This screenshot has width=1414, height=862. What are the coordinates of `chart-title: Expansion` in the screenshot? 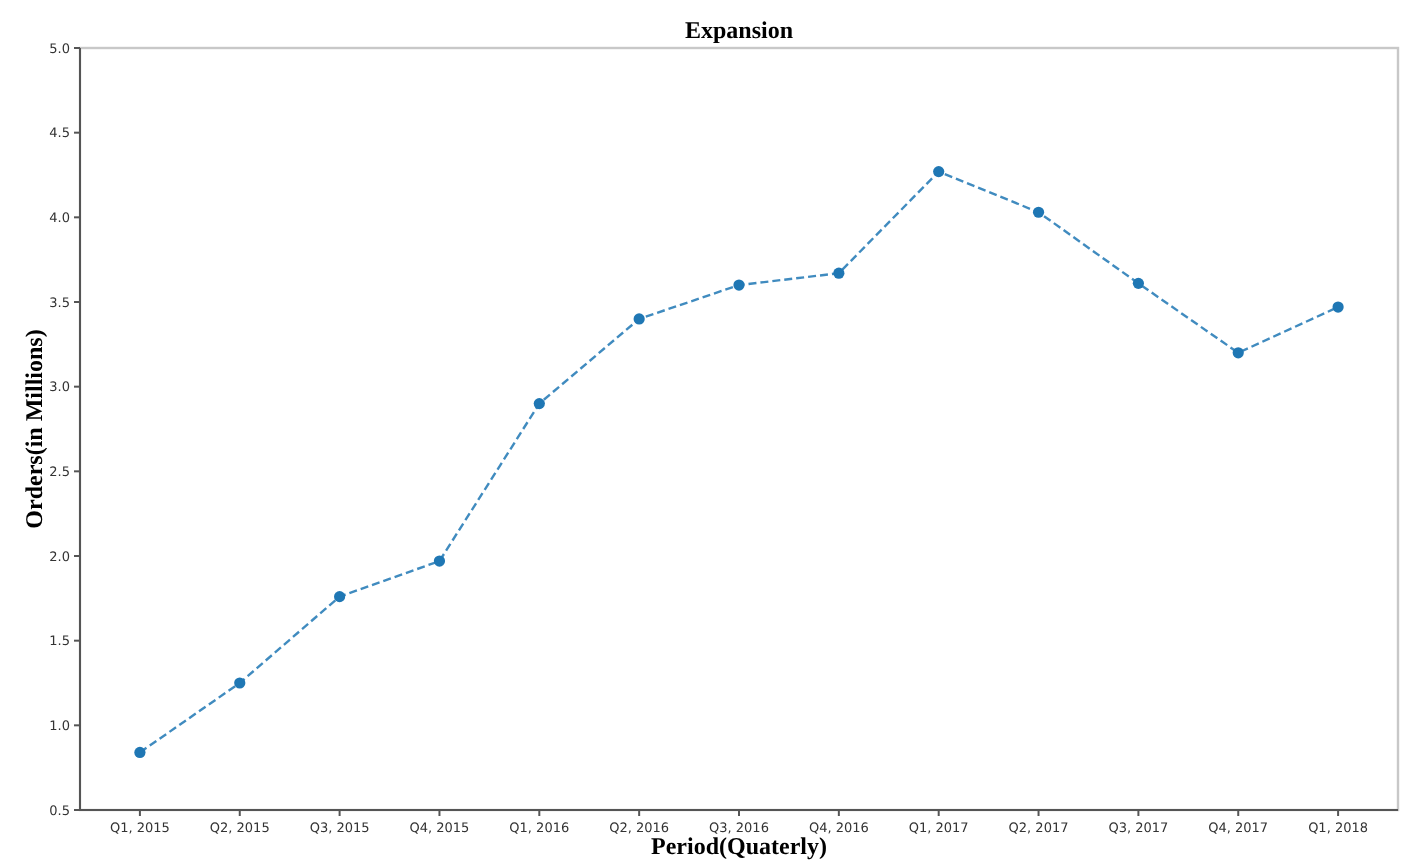 It's located at (739, 30).